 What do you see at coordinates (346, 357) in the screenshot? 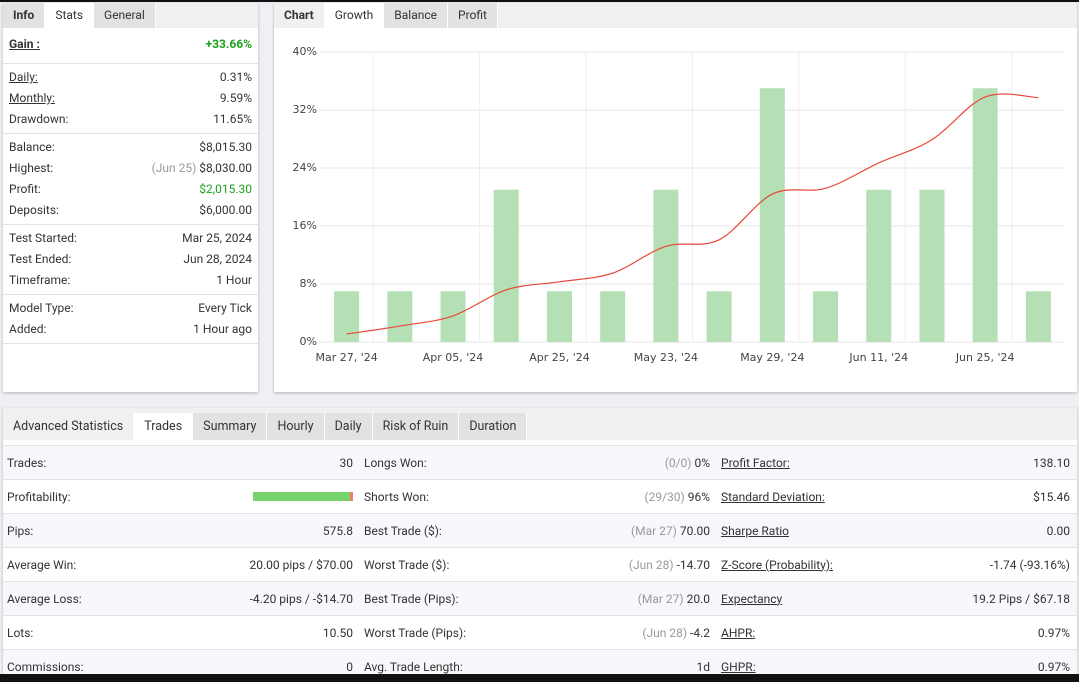
I see `x-tick-label: Mar 27, '24` at bounding box center [346, 357].